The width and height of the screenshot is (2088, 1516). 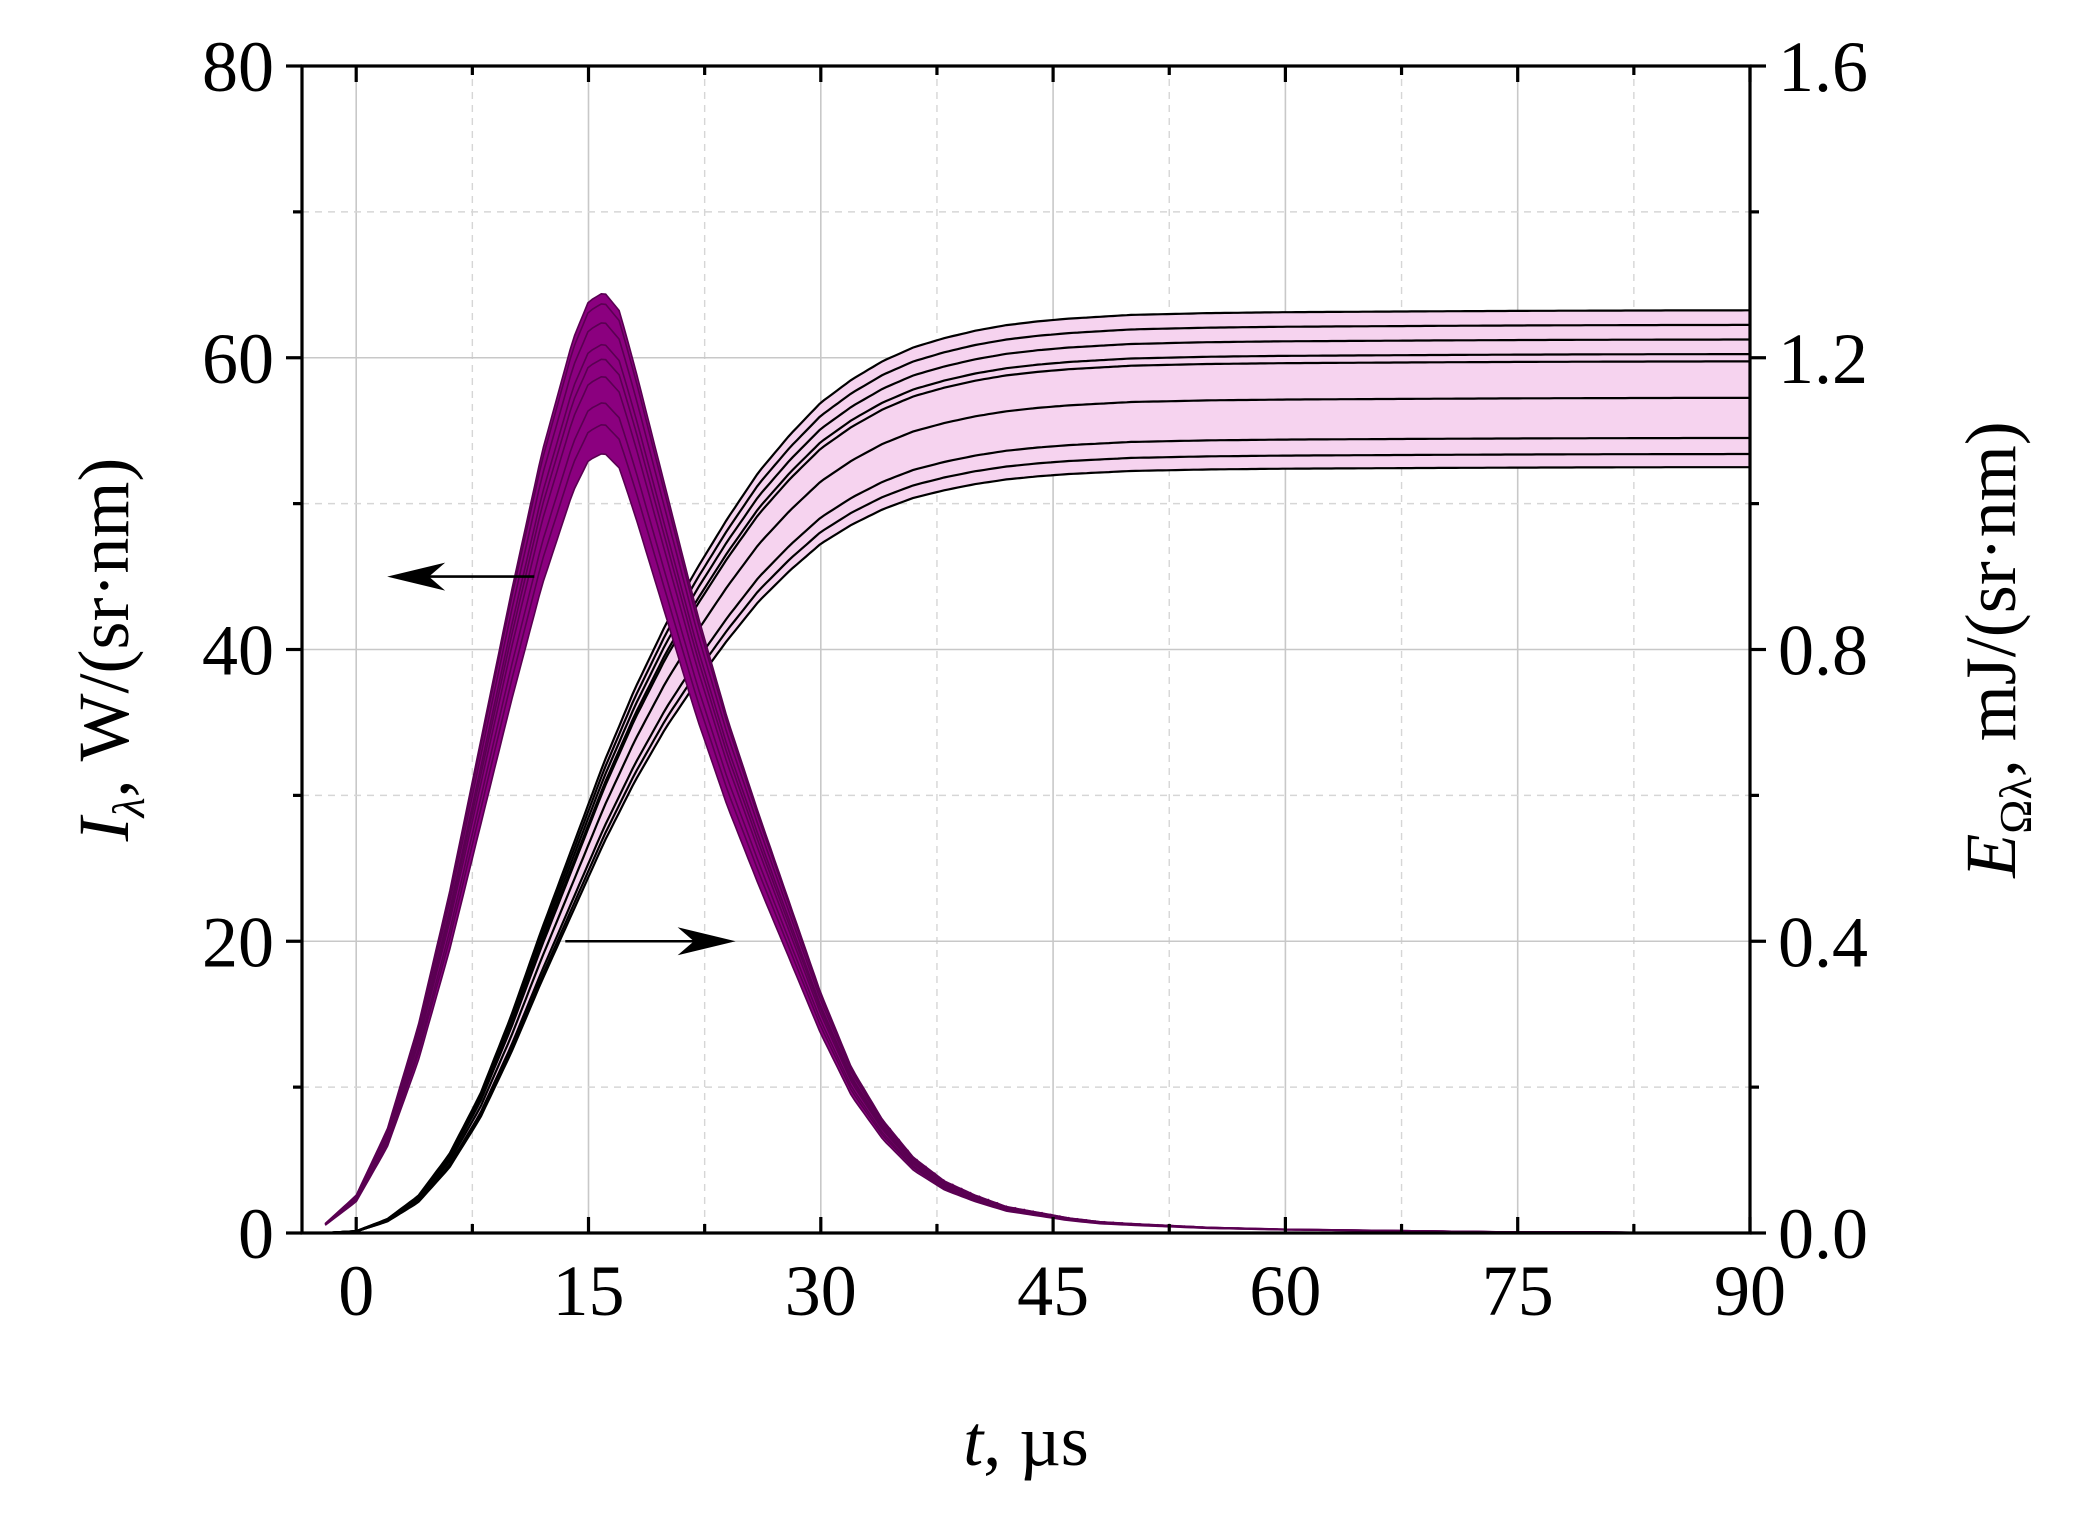 I want to click on left-y-axis-title-symbol: I, so click(x=104, y=828).